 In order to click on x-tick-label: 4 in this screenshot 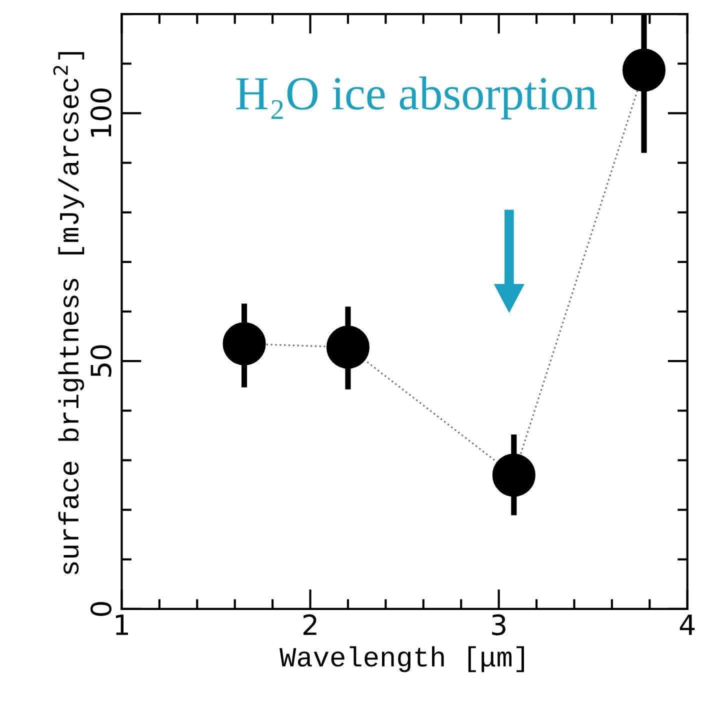, I will do `click(687, 624)`.